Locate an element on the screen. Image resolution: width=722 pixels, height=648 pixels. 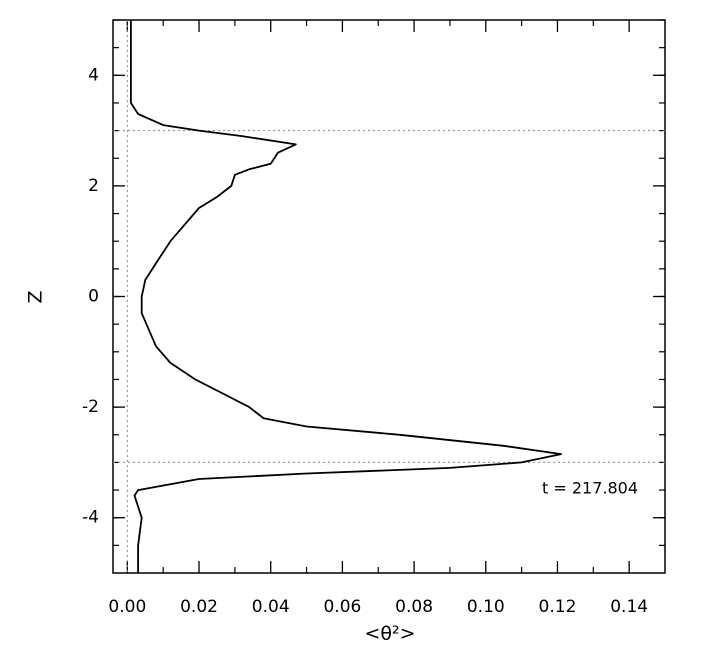
x-tick-label: 0.02 is located at coordinates (199, 607).